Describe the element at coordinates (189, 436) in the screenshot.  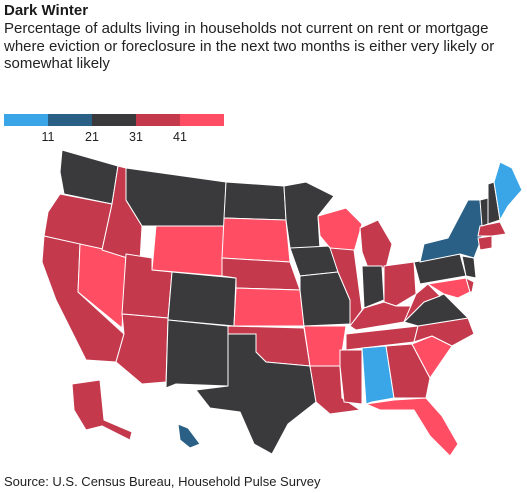
I see `state-hi` at that location.